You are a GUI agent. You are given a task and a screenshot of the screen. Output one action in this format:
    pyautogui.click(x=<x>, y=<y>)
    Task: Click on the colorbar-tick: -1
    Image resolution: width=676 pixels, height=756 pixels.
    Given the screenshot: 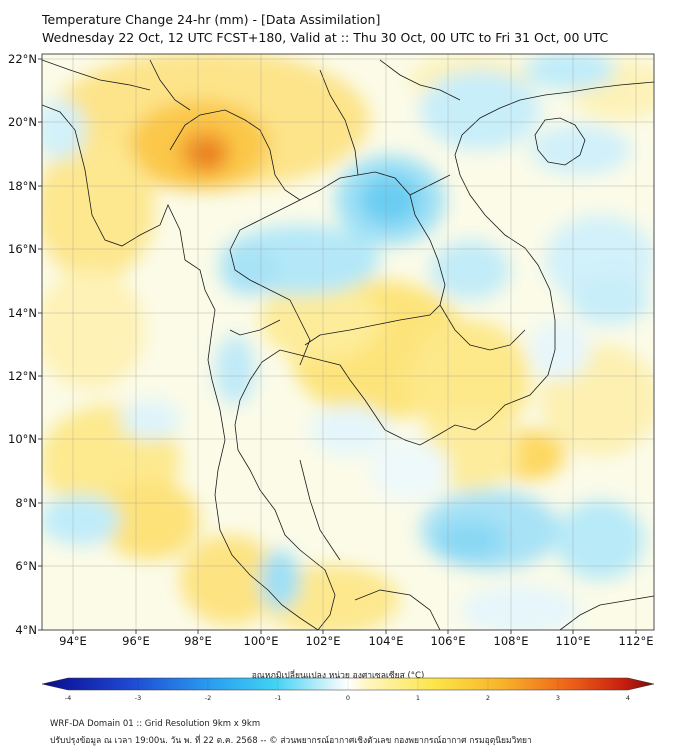 What is the action you would take?
    pyautogui.click(x=278, y=698)
    